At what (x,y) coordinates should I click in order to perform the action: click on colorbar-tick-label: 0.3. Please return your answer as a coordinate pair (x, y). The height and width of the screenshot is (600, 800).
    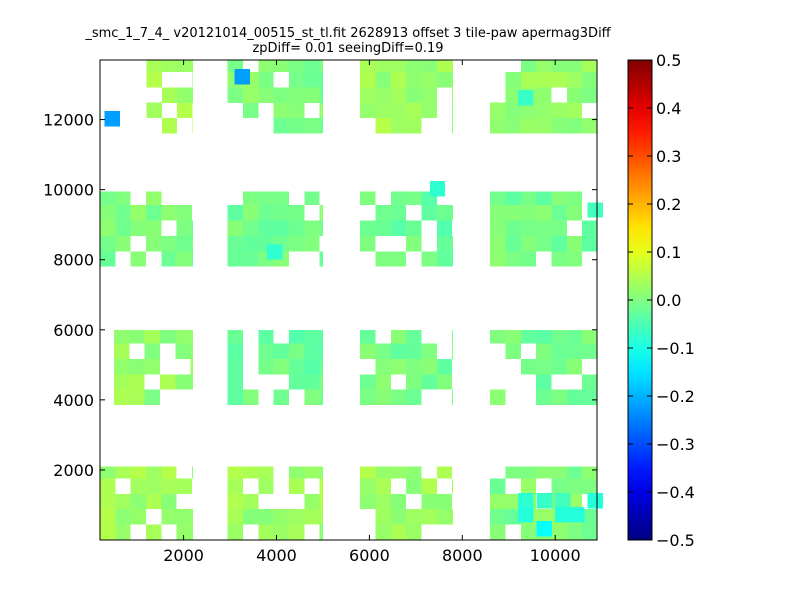
    Looking at the image, I should click on (668, 156).